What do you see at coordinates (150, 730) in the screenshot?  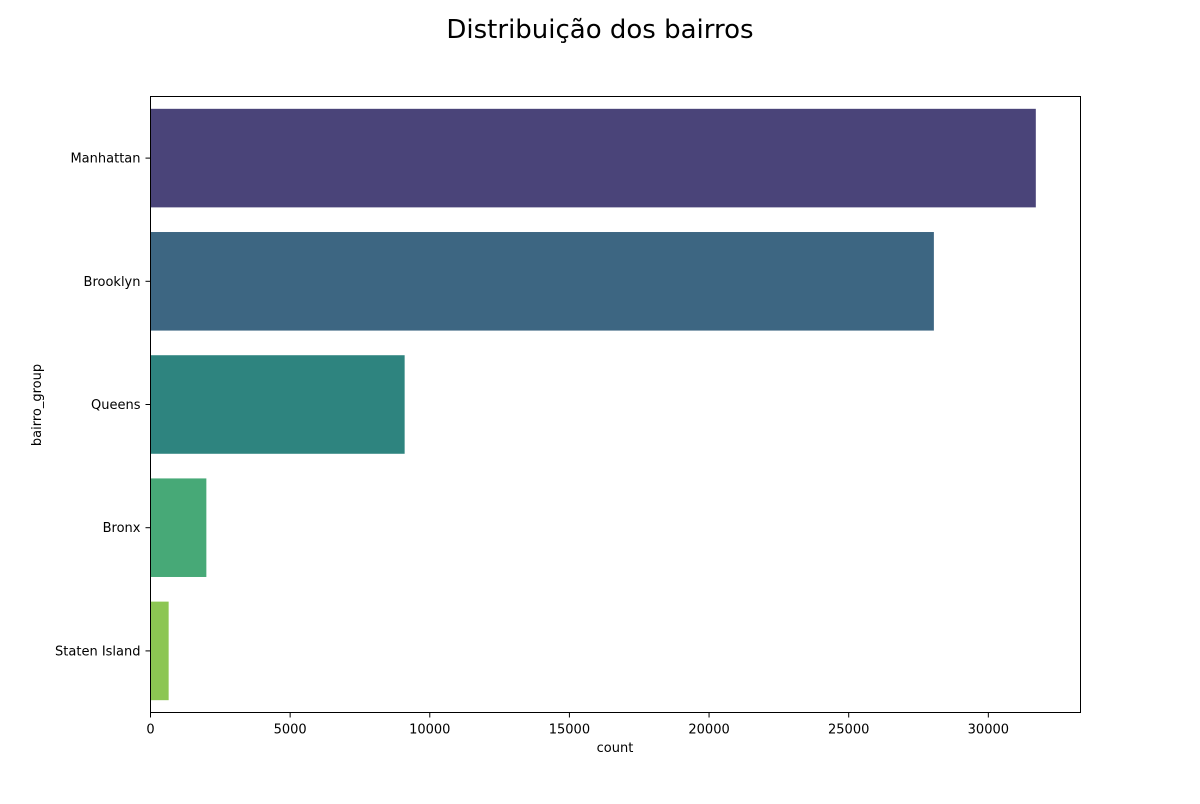 I see `x-tick-label: 0` at bounding box center [150, 730].